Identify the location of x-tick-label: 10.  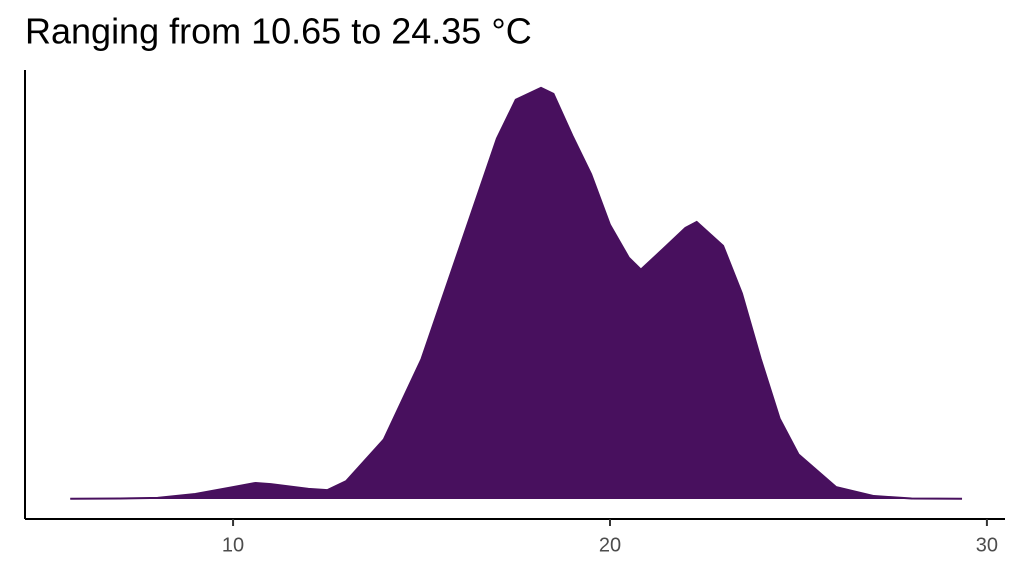
(233, 545).